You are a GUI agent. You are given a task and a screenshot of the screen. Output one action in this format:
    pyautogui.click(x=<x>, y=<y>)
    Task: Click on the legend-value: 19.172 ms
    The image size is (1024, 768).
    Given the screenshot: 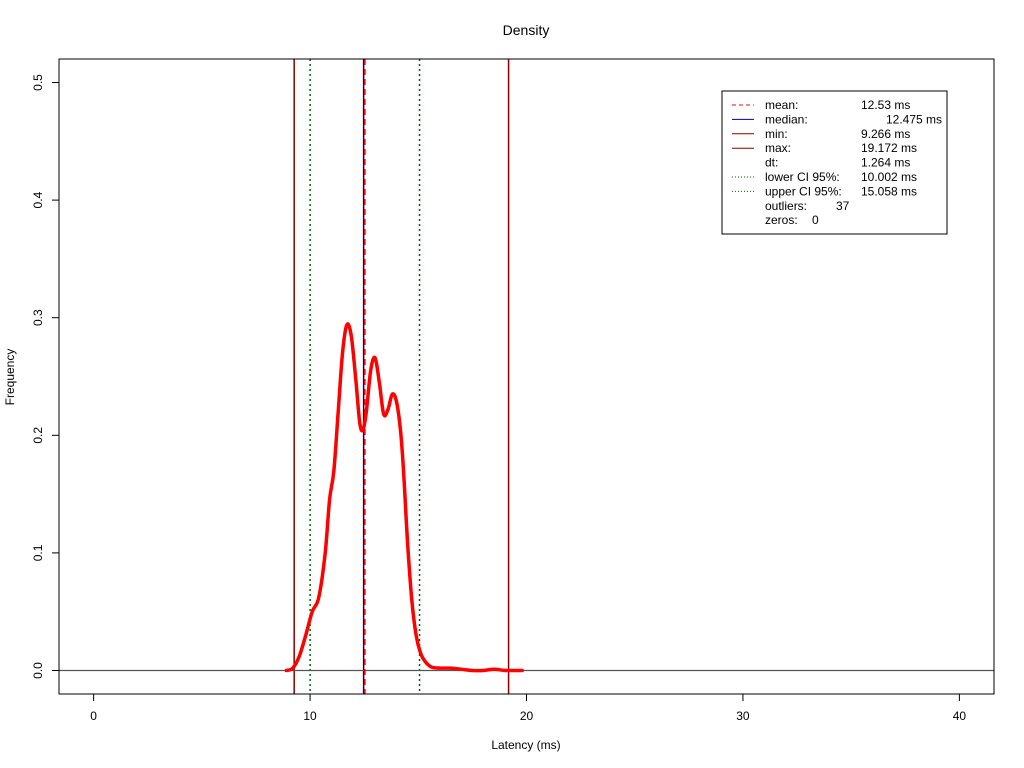 What is the action you would take?
    pyautogui.click(x=889, y=148)
    